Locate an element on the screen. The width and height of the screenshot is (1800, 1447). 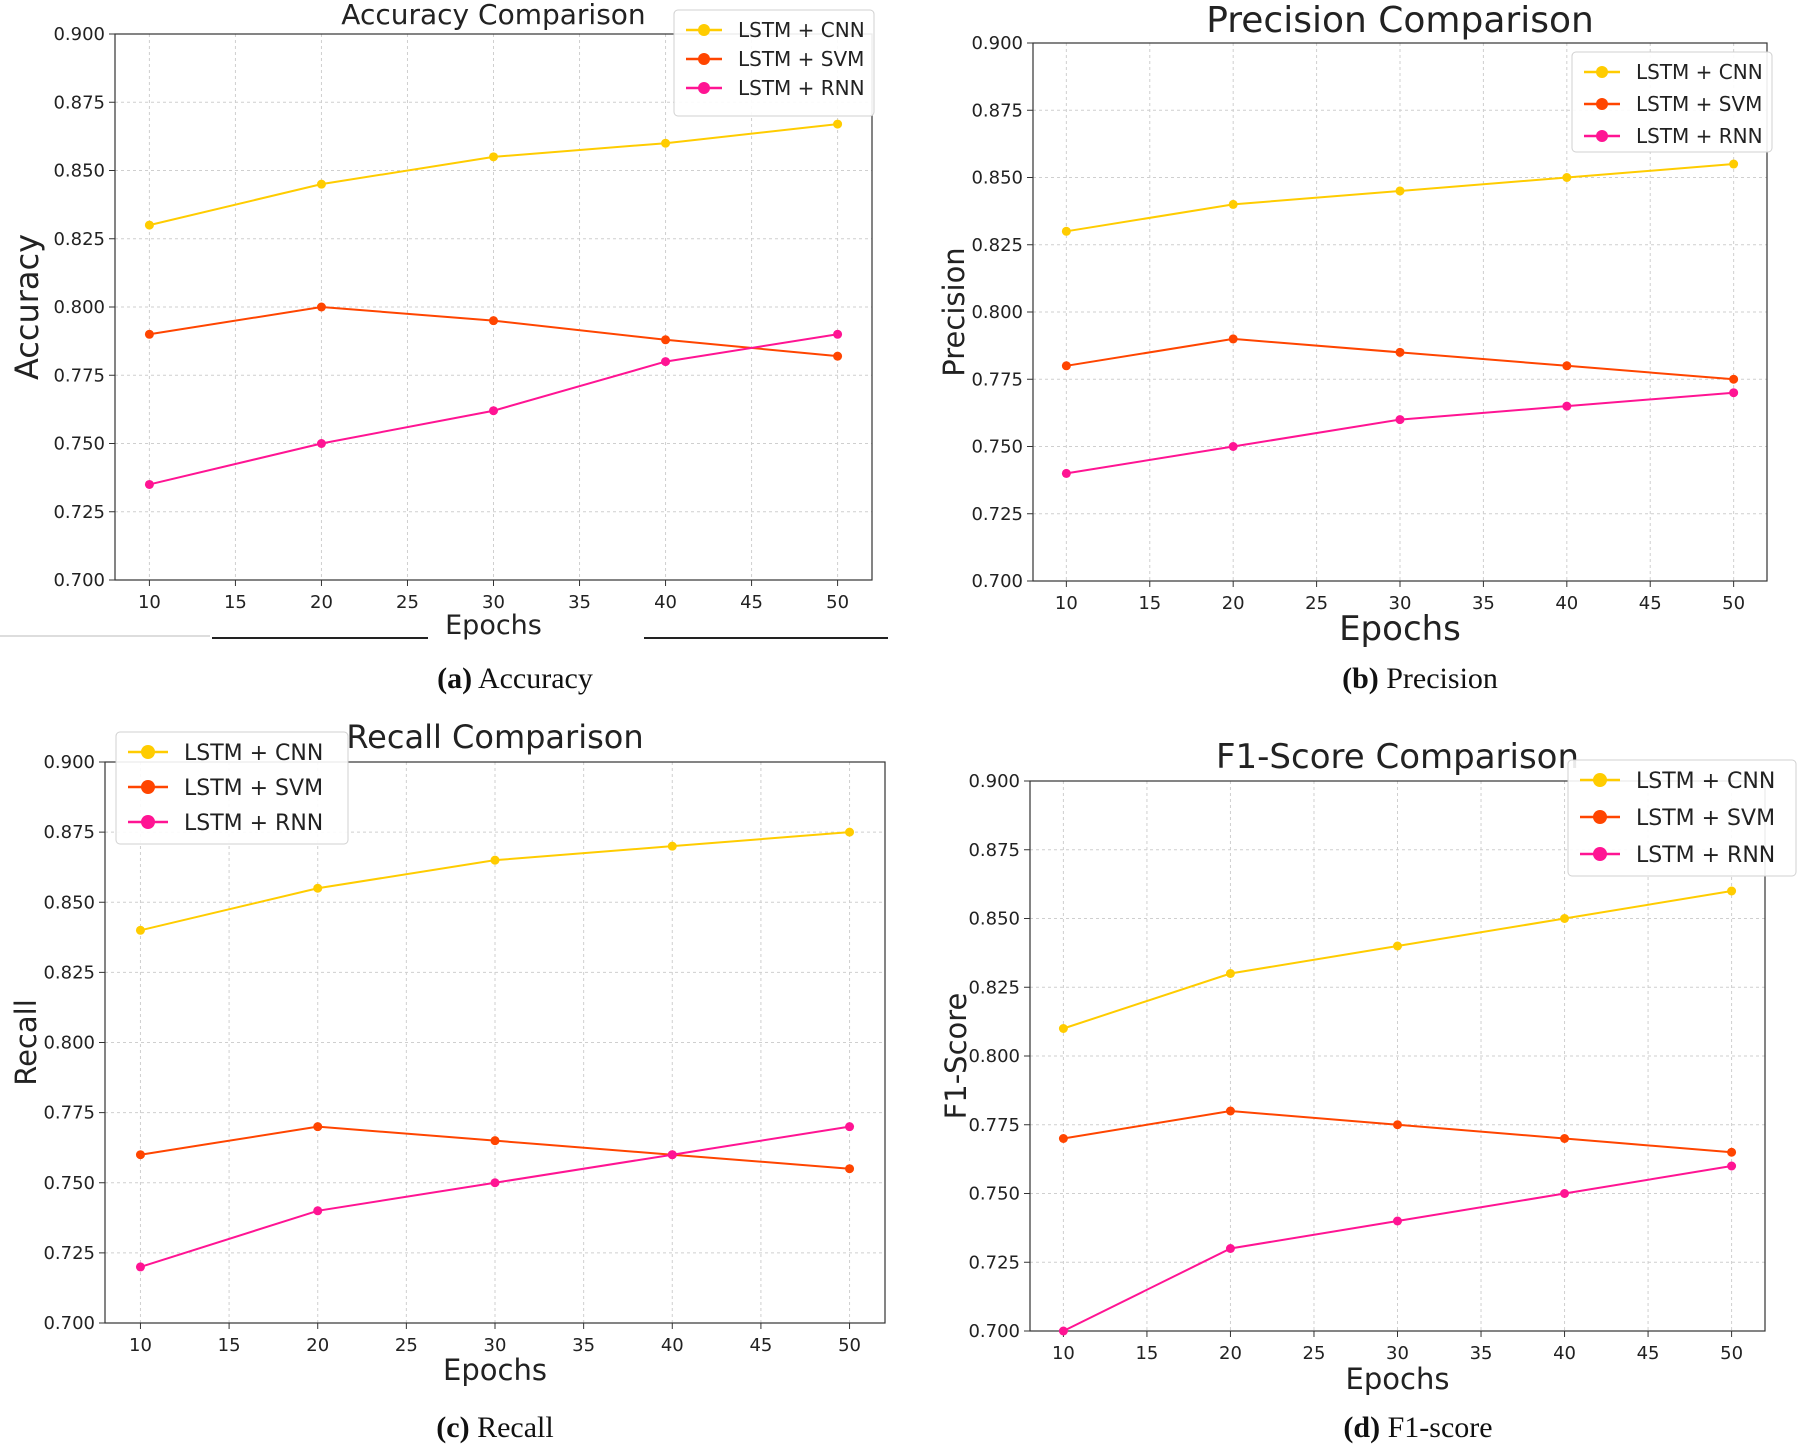
caption-letter-c: (c) is located at coordinates (452, 1427).